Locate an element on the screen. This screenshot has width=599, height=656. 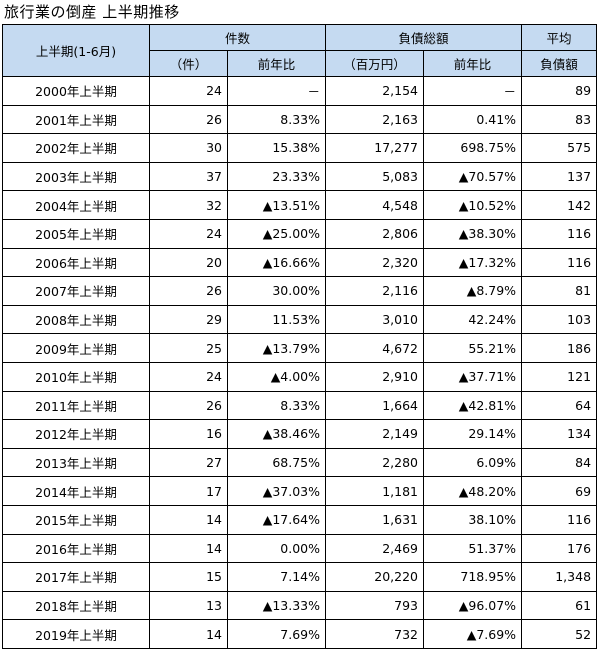
table-row: 2012年上半期 16 ▲38.46% 2,149 29.14% 134 is located at coordinates (300, 434).